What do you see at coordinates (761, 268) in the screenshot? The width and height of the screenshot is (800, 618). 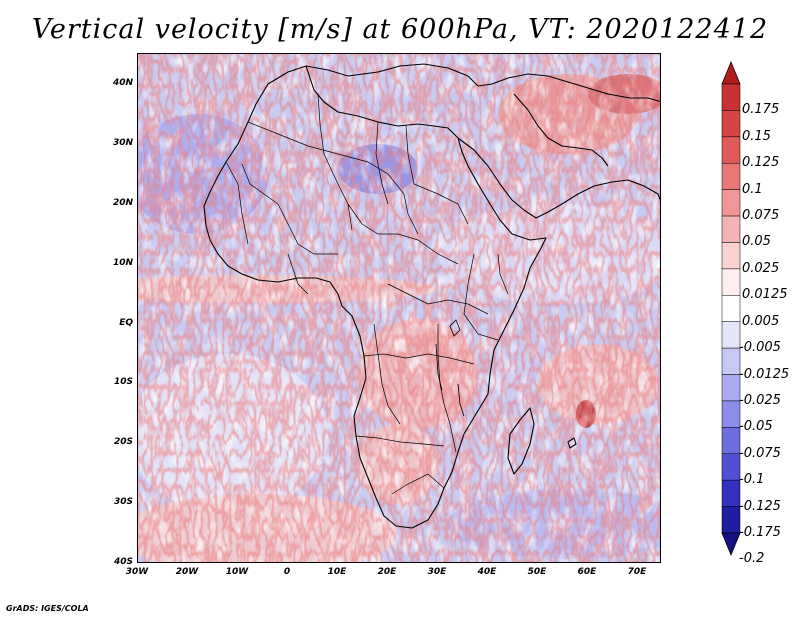 I see `colorbar-label: 0.025` at bounding box center [761, 268].